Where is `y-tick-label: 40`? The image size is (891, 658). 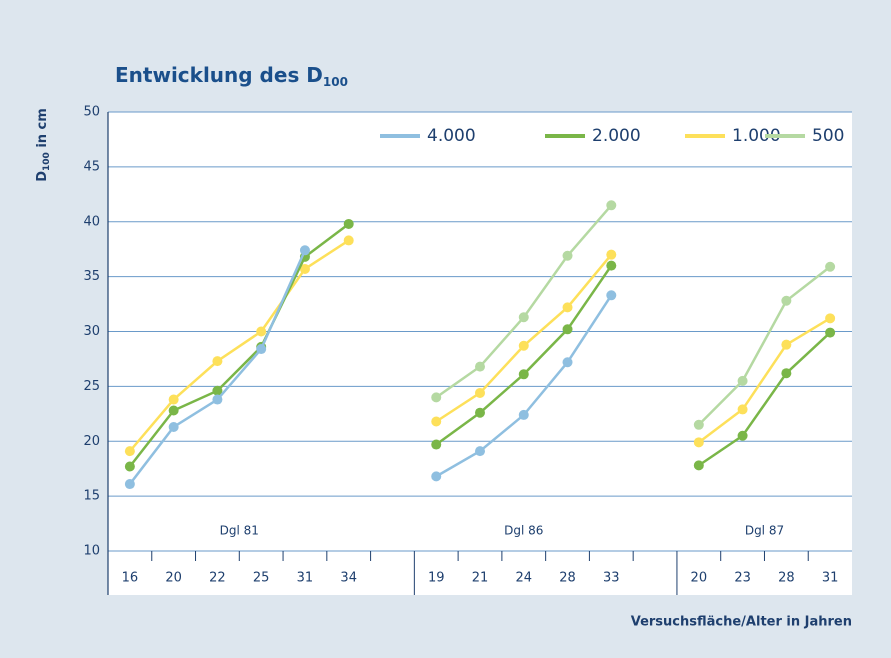
y-tick-label: 40 is located at coordinates (91, 221).